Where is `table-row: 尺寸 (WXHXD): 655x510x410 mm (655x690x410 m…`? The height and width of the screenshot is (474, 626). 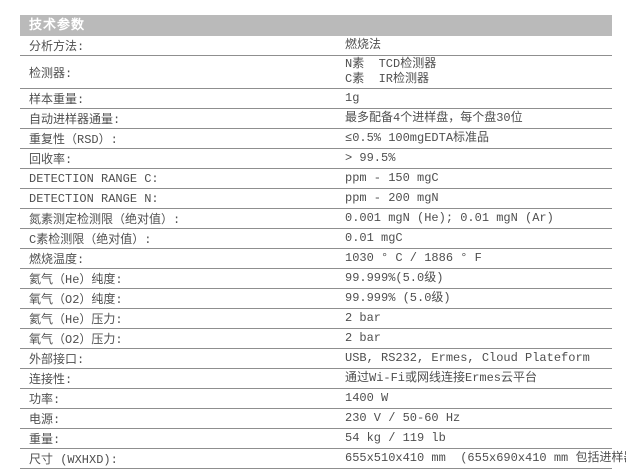
table-row: 尺寸 (WXHXD): 655x510x410 mm (655x690x410 m… is located at coordinates (323, 459).